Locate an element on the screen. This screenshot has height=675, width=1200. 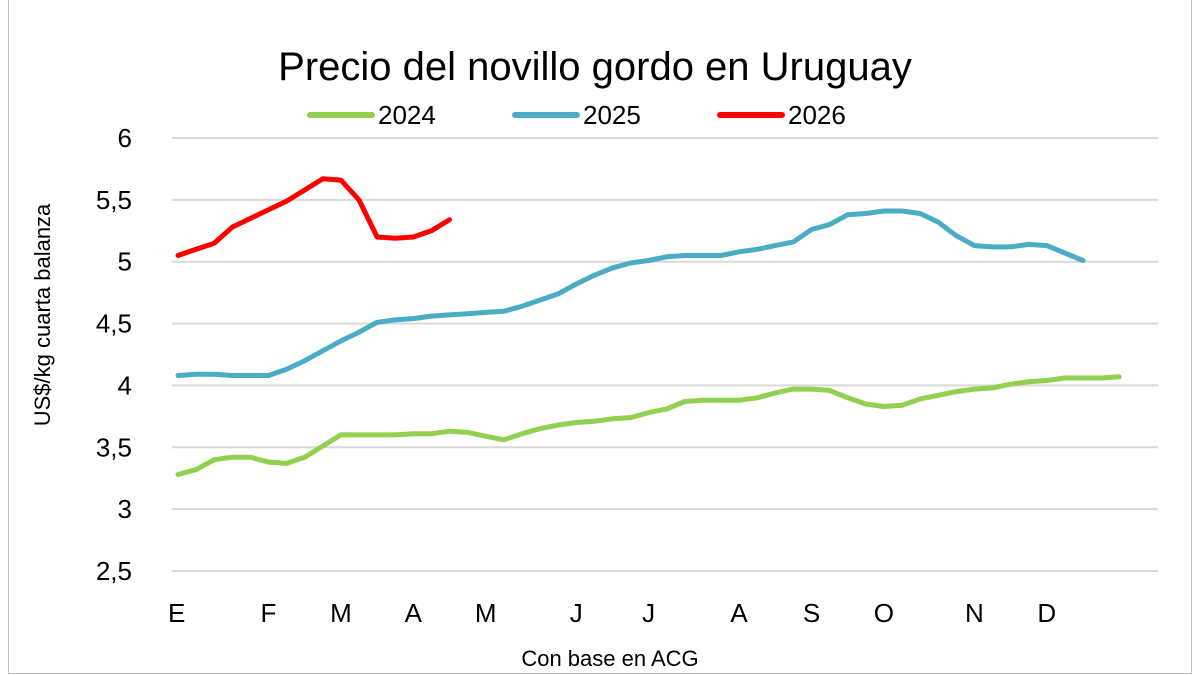
chart-title: Precio del novillo gordo en Uruguay is located at coordinates (595, 67).